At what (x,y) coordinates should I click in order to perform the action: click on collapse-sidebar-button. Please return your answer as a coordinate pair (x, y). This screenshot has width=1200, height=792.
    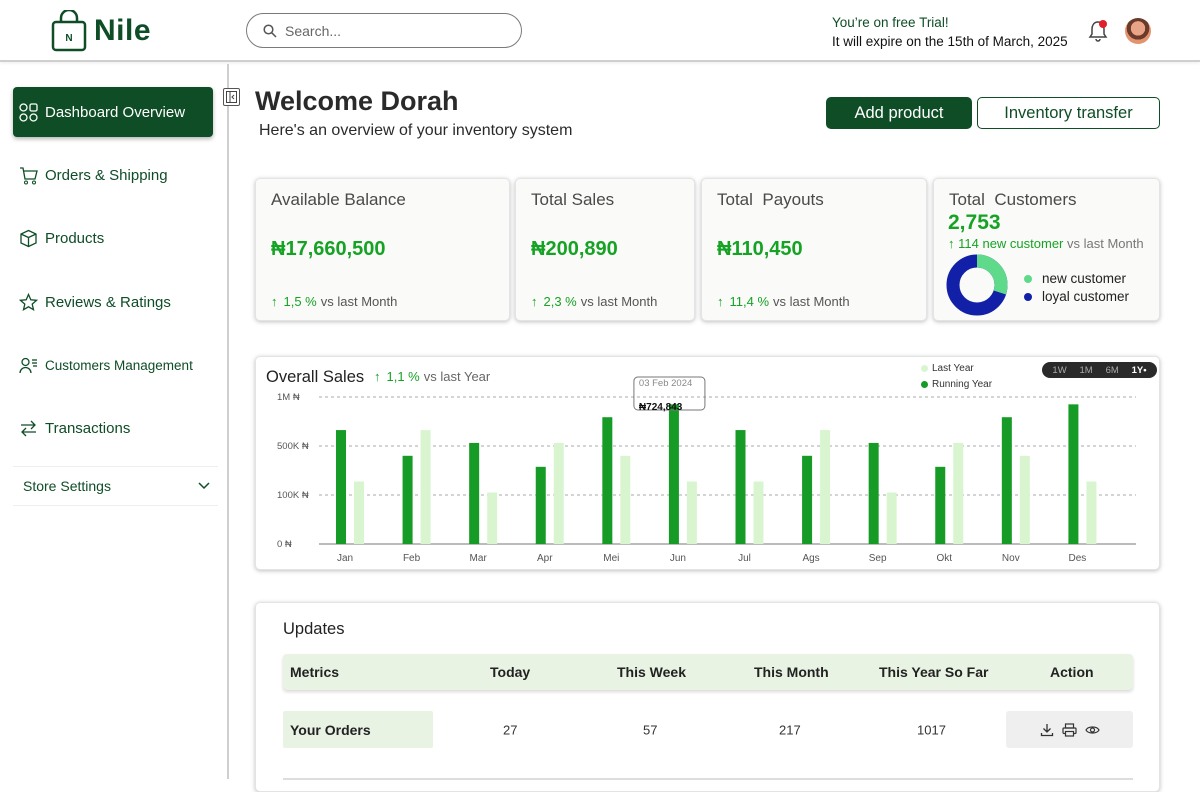
    Looking at the image, I should click on (231, 97).